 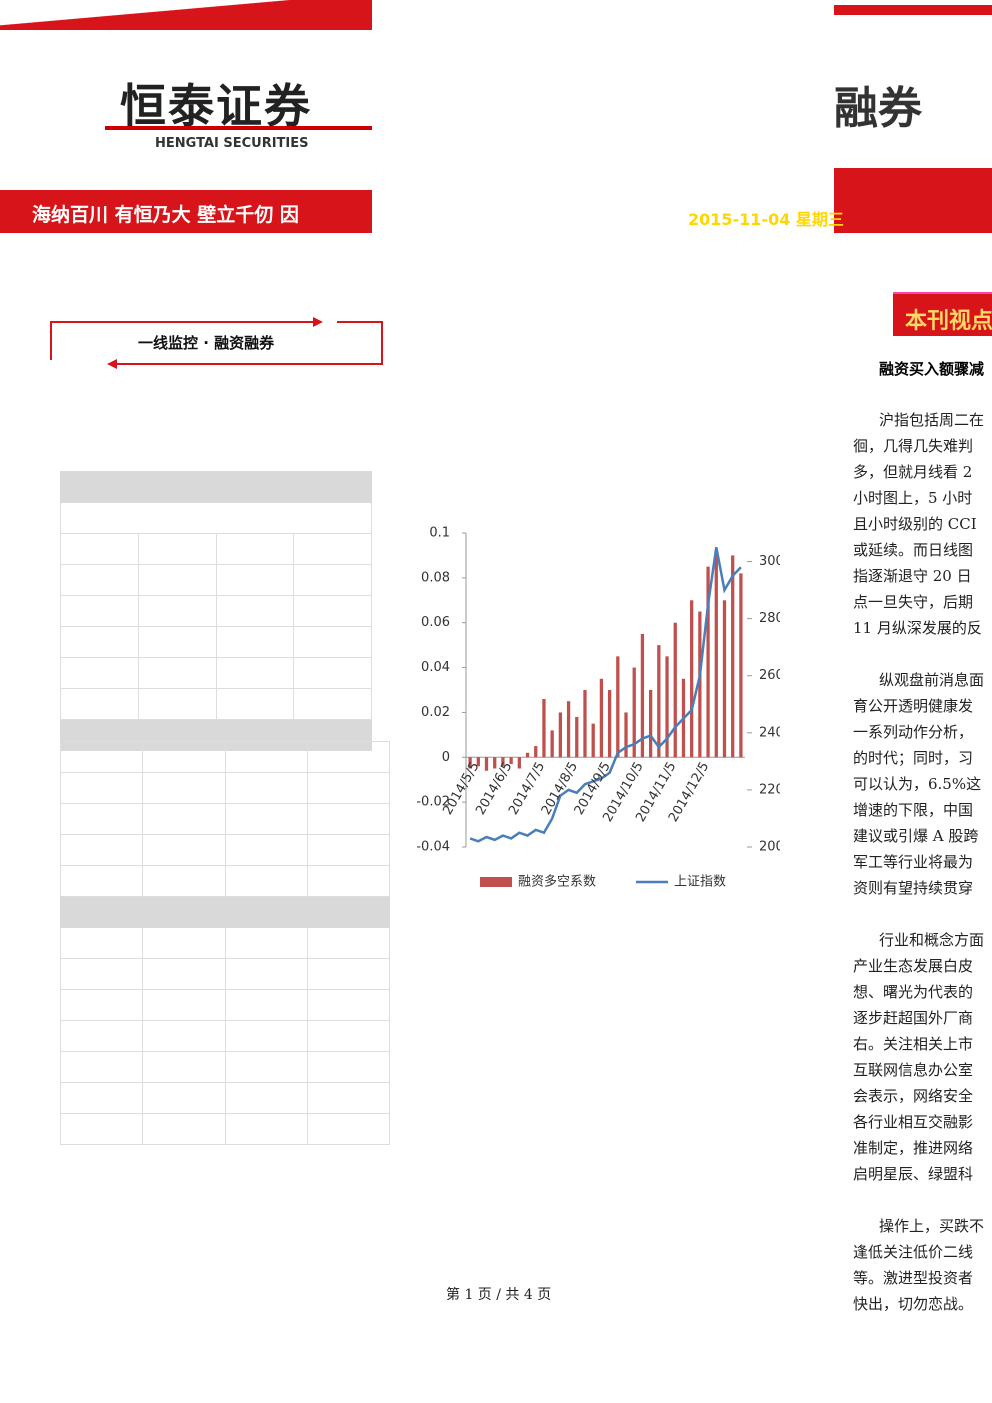 I want to click on legend-label: 上证指数, so click(x=700, y=882).